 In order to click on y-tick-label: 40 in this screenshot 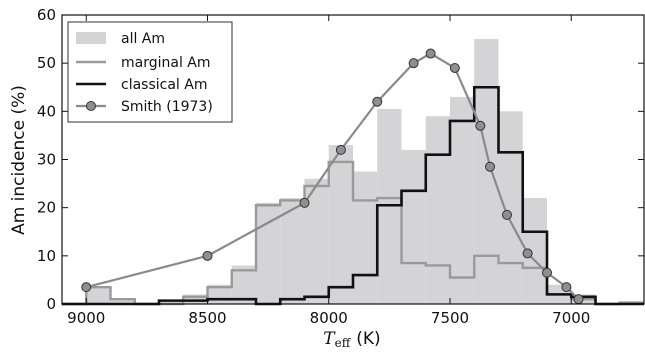, I will do `click(46, 111)`.